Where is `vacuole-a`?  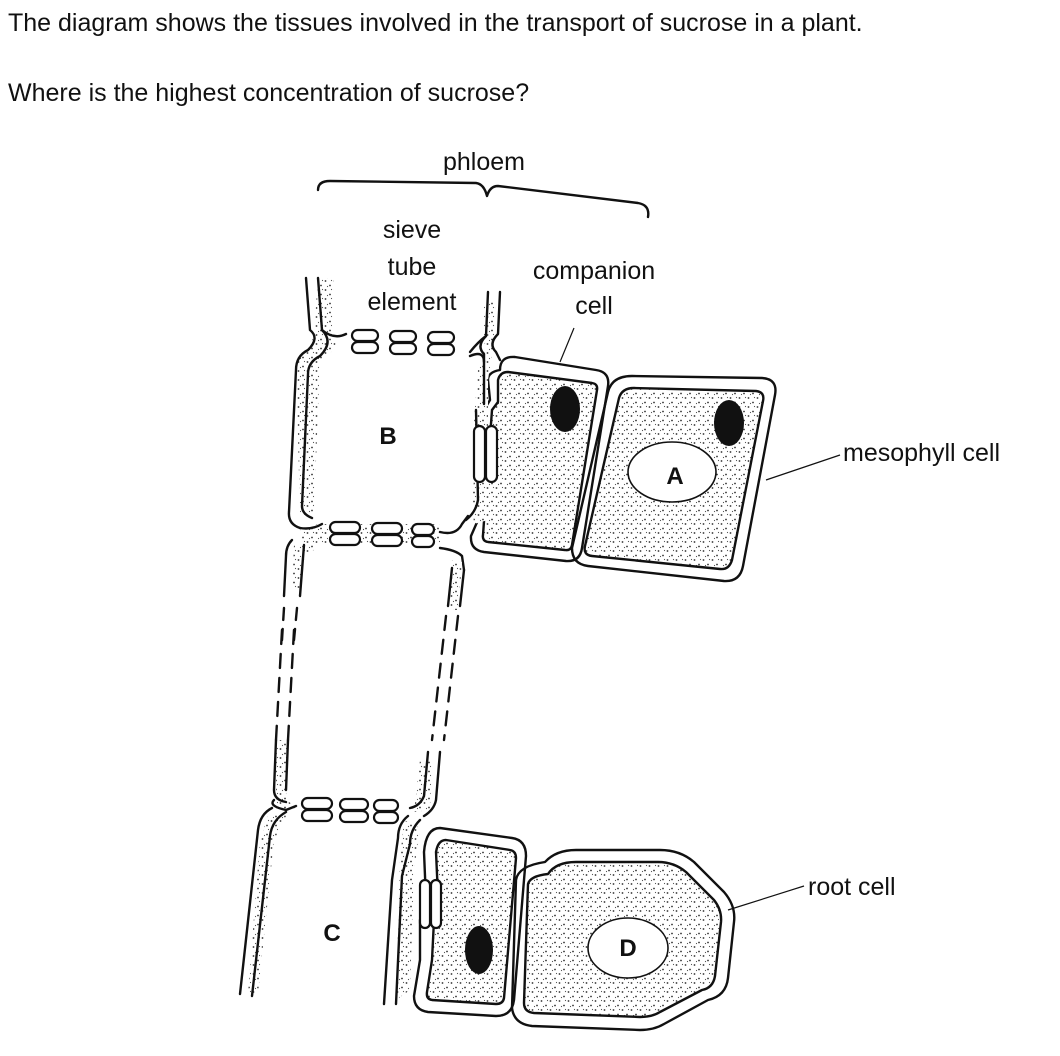
vacuole-a is located at coordinates (672, 472).